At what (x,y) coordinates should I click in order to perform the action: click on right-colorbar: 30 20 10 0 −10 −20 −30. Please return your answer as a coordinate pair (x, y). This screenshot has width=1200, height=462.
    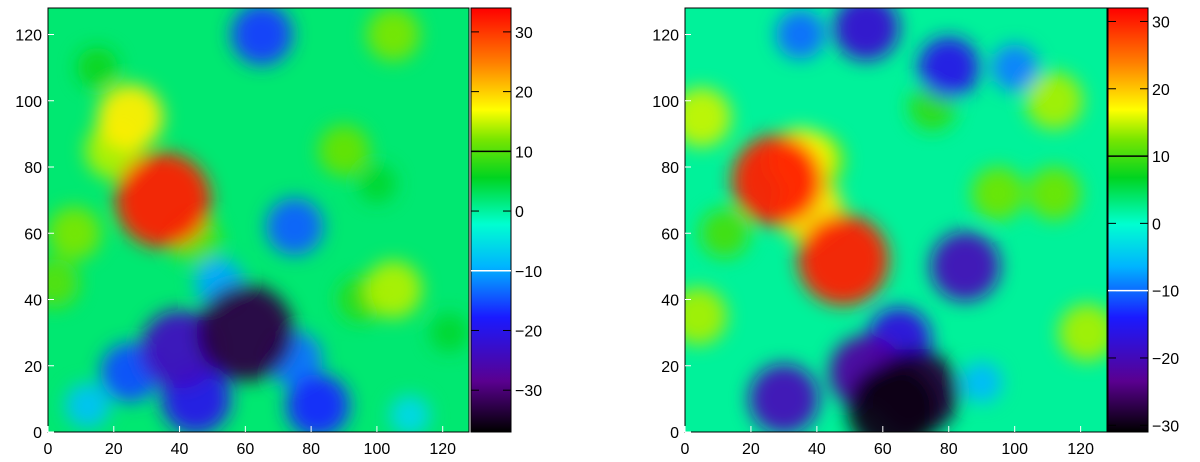
    Looking at the image, I should click on (1143, 221).